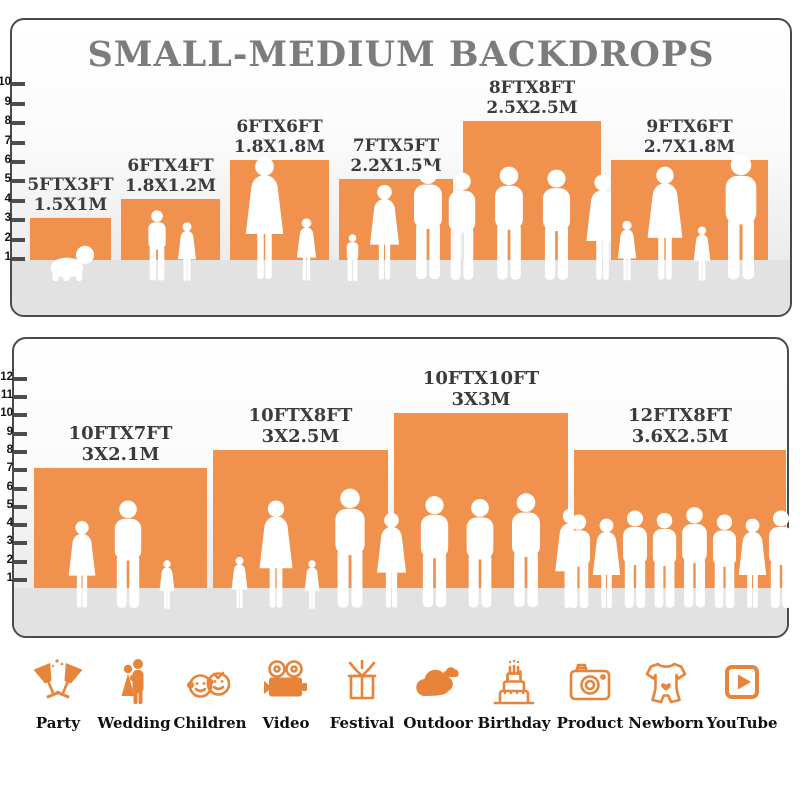 This screenshot has height=800, width=800. Describe the element at coordinates (666, 680) in the screenshot. I see `newborn-icon` at that location.